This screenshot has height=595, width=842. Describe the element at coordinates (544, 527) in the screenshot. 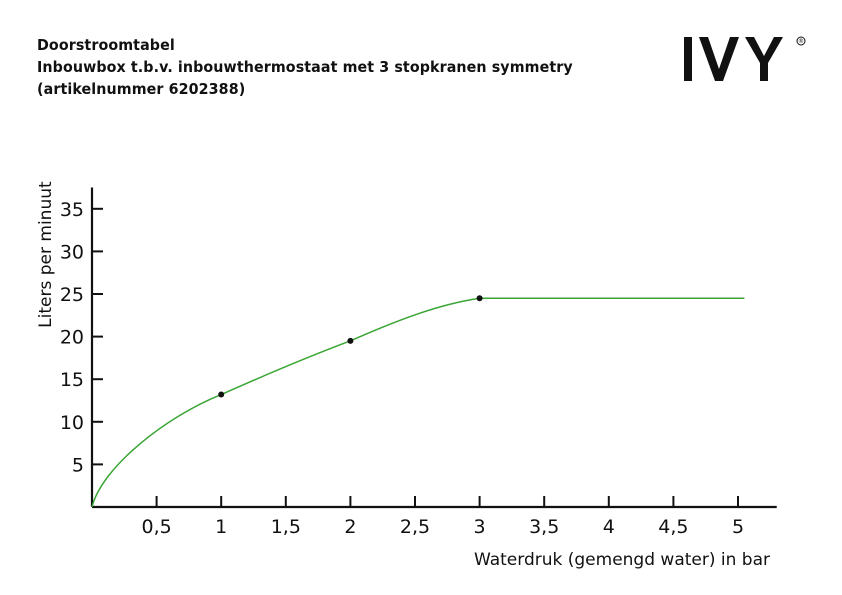

I see `x-tick-label: 3,5` at that location.